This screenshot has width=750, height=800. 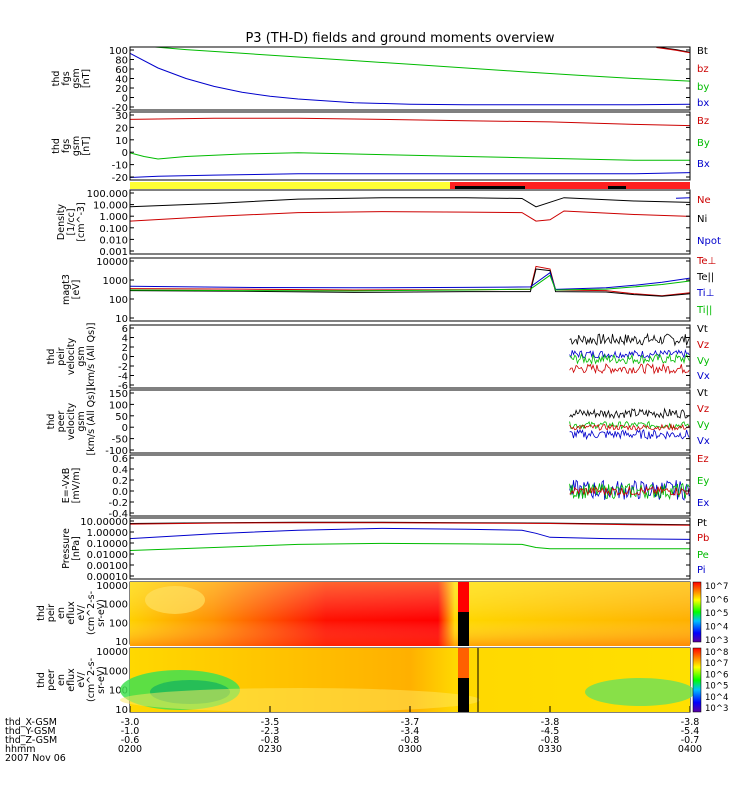 What do you see at coordinates (697, 612) in the screenshot?
I see `ion-colorbar` at bounding box center [697, 612].